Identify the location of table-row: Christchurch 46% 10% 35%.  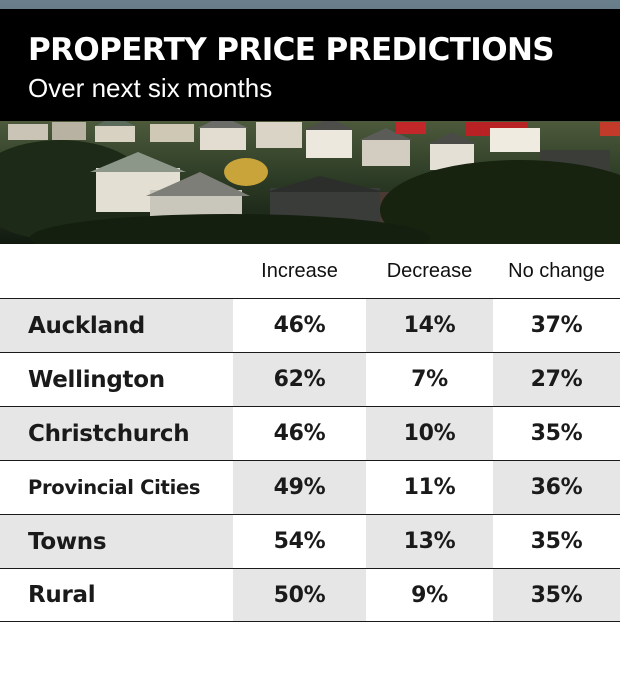
(310, 433).